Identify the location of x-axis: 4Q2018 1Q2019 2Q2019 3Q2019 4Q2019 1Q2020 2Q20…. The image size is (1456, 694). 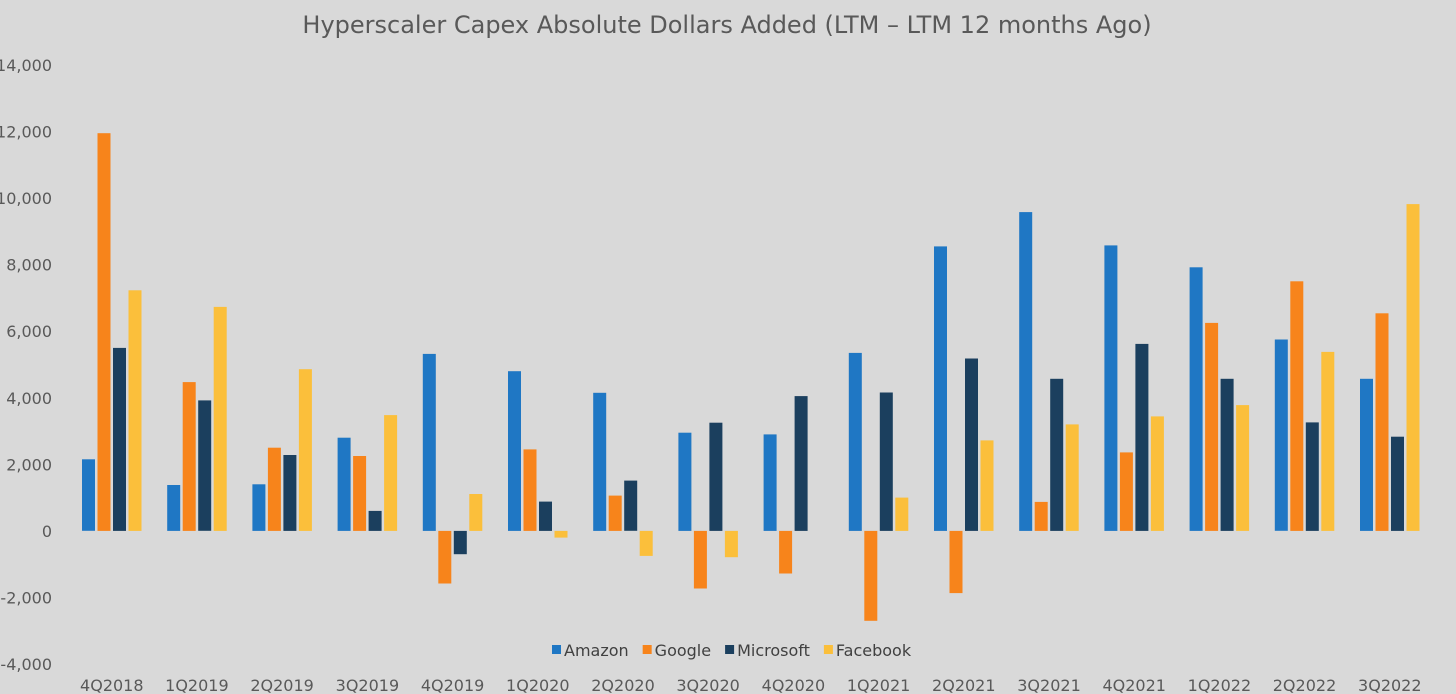
(751, 685).